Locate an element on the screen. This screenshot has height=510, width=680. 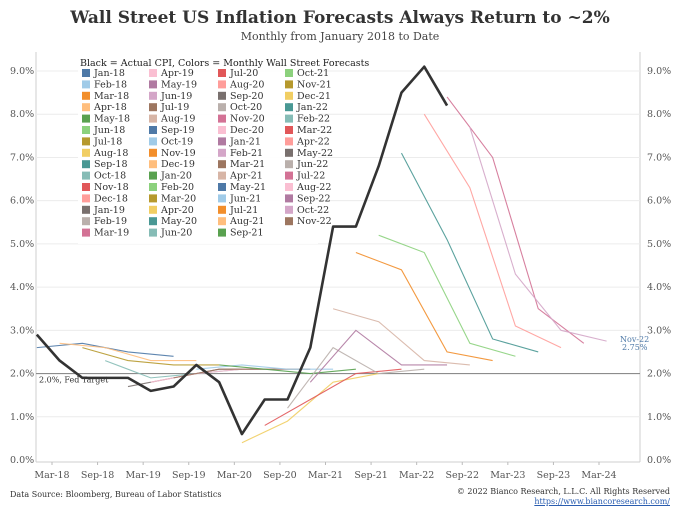
legend-label: Sep-21 is located at coordinates (247, 233).